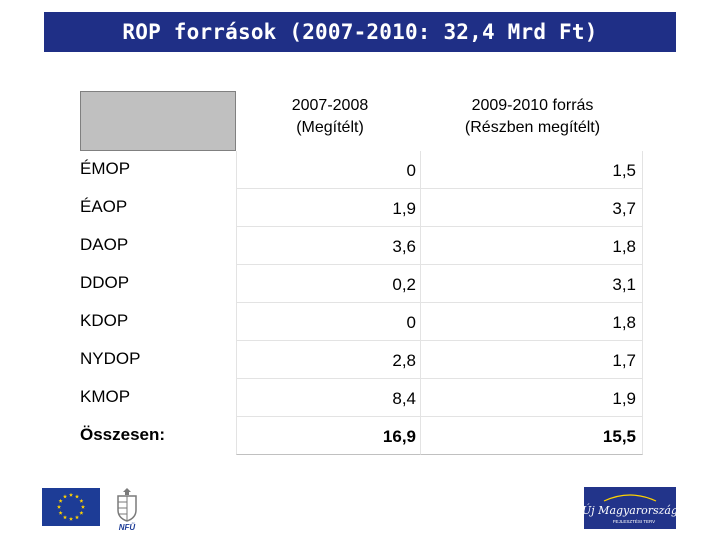 This screenshot has height=540, width=720. What do you see at coordinates (71, 507) in the screenshot?
I see `eu-flag-logo` at bounding box center [71, 507].